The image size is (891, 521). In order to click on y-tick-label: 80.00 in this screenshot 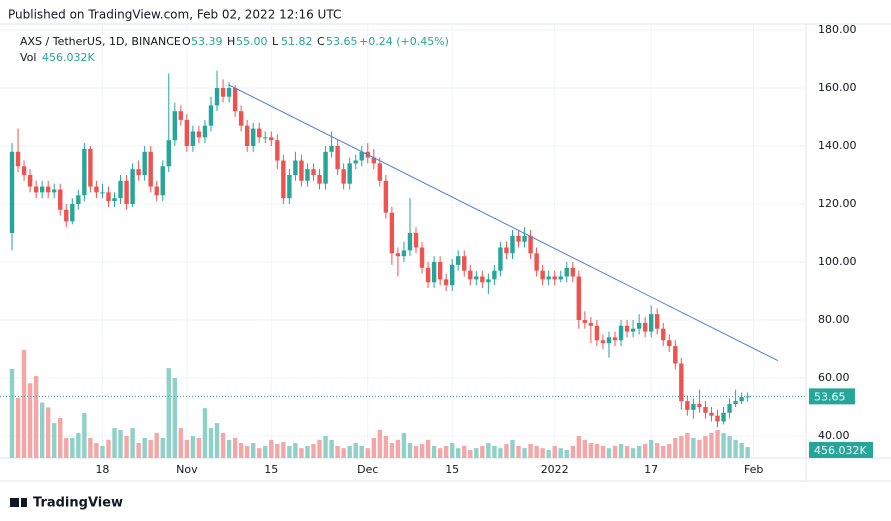, I will do `click(834, 319)`.